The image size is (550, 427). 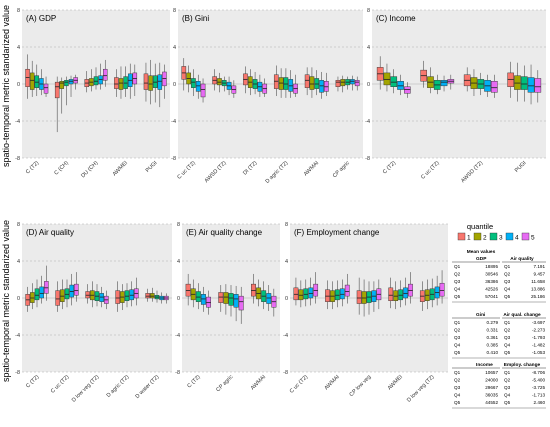 I want to click on x-tick-label: D water (T2), so click(x=148, y=387).